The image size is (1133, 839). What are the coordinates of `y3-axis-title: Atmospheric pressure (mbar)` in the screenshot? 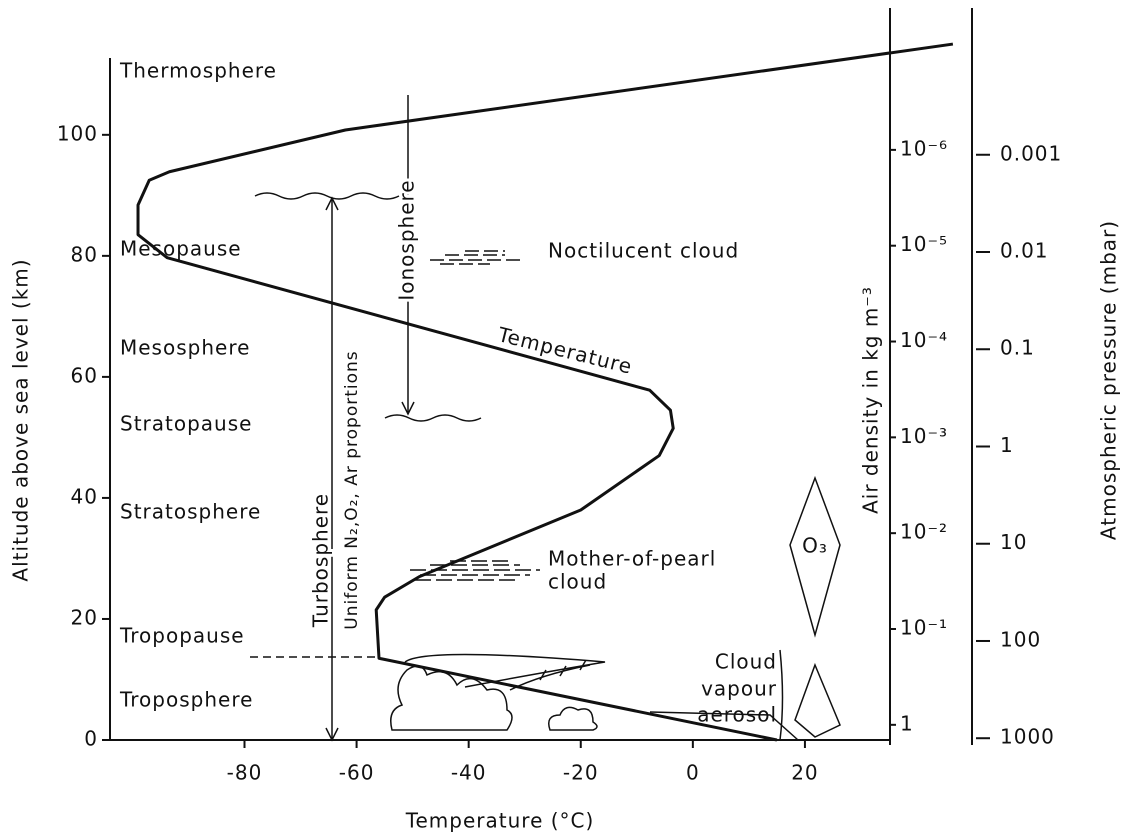 It's located at (1109, 380).